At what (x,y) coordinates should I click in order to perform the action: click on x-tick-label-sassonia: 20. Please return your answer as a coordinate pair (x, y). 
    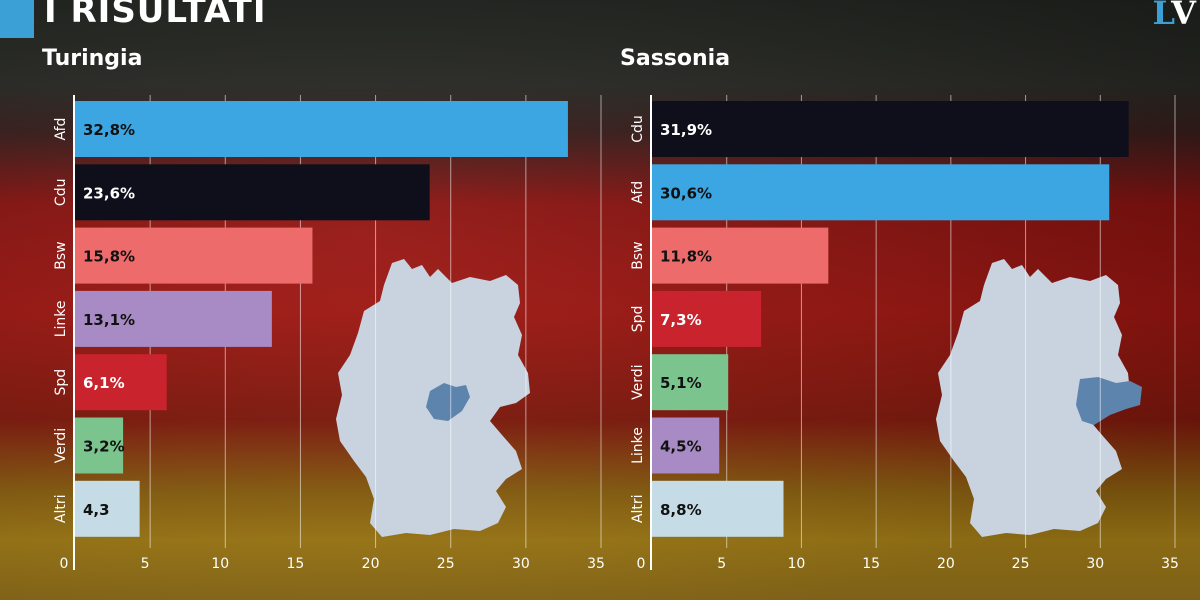
    Looking at the image, I should click on (946, 564).